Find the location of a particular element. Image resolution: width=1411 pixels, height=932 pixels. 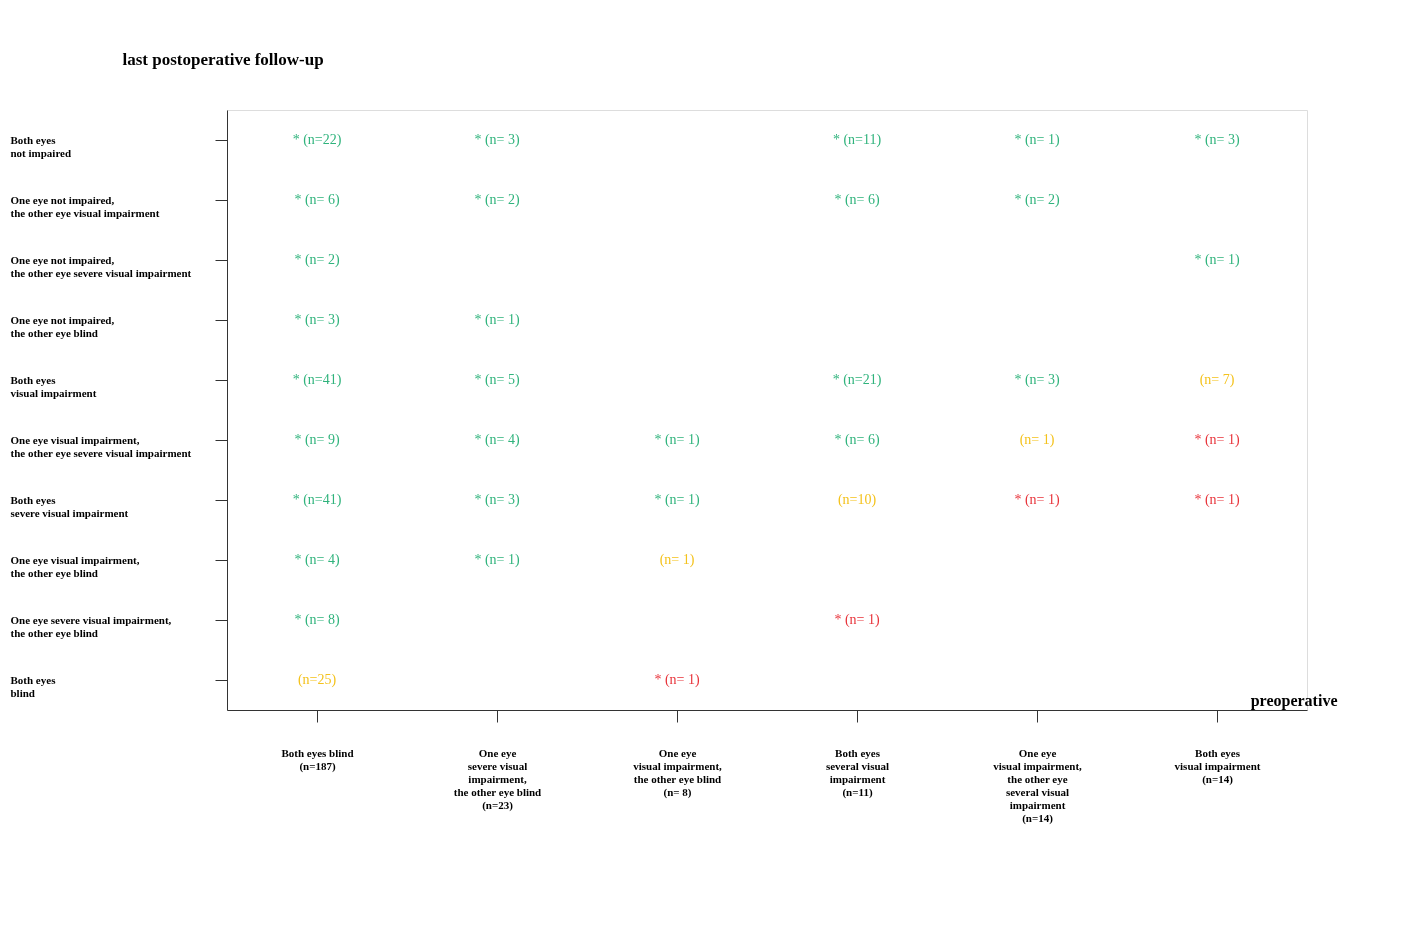

y-axis-title: last postoperative follow-up is located at coordinates (223, 59).